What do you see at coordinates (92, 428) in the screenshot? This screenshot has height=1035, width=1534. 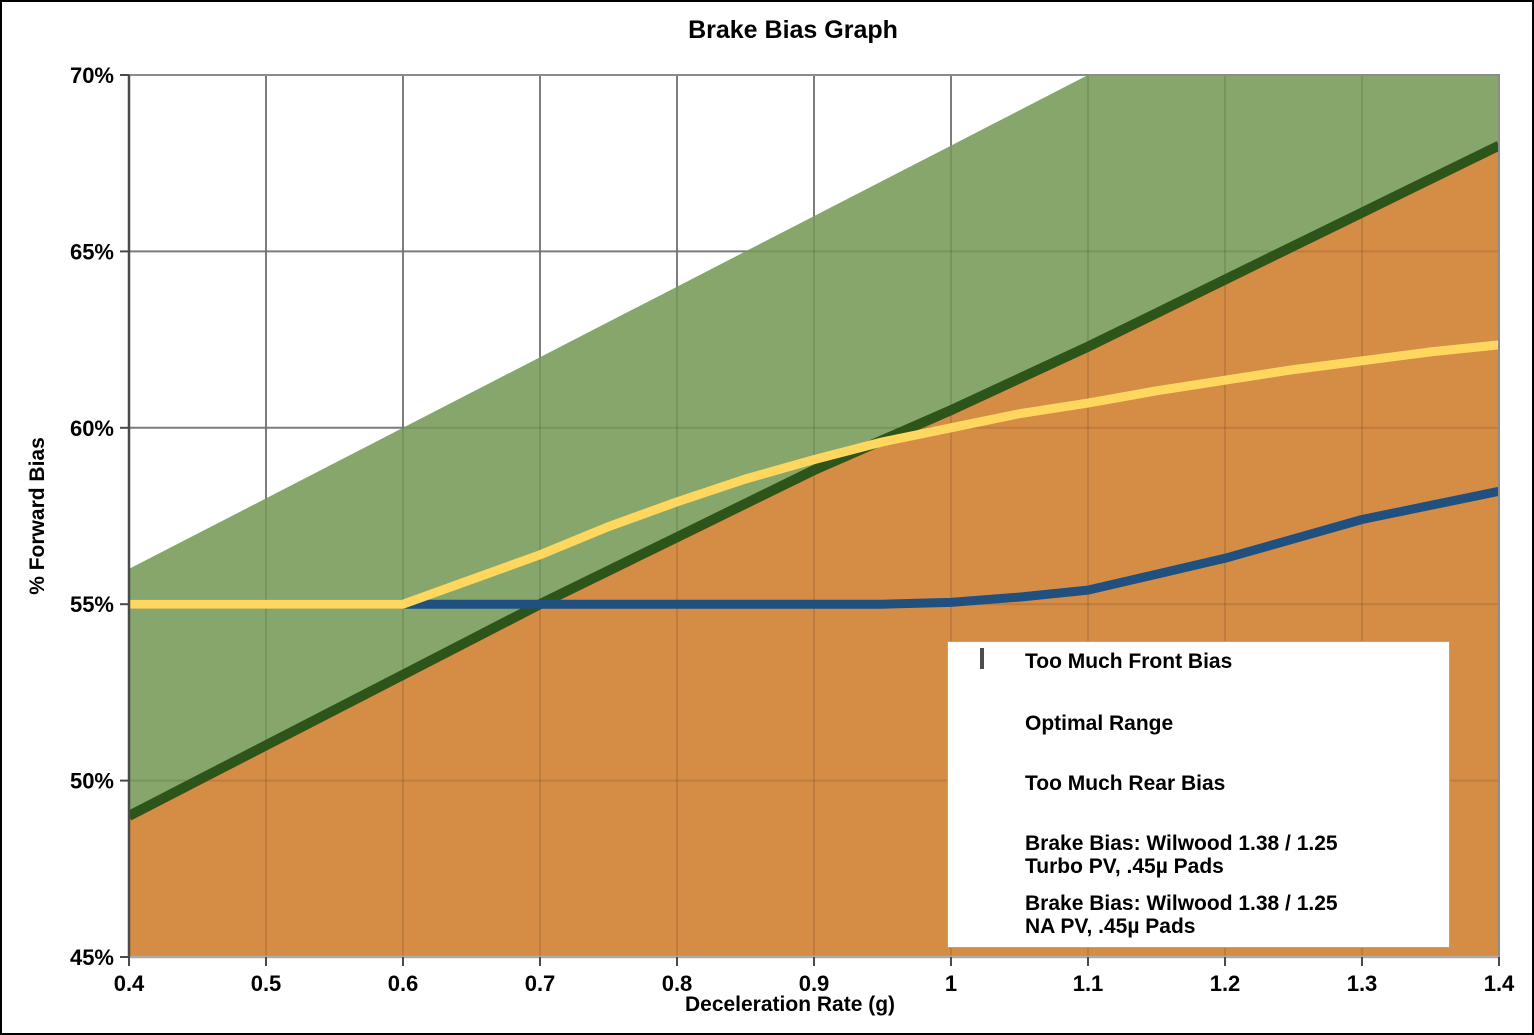 I see `y-tick-label: 60%` at bounding box center [92, 428].